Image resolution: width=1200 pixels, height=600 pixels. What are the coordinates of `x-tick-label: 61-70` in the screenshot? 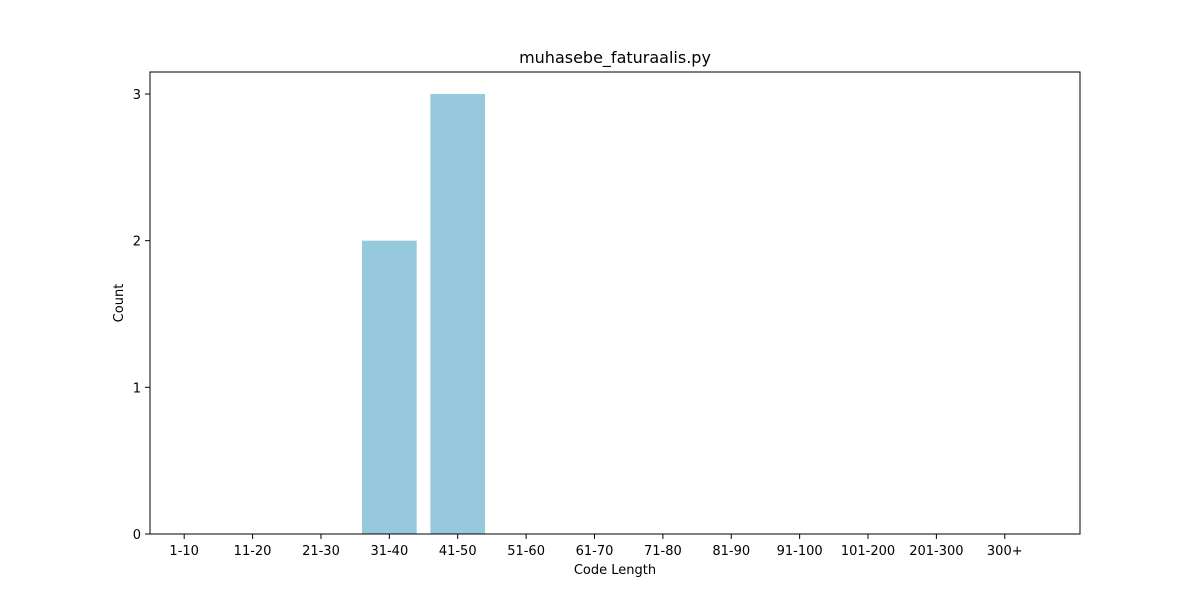 It's located at (595, 551).